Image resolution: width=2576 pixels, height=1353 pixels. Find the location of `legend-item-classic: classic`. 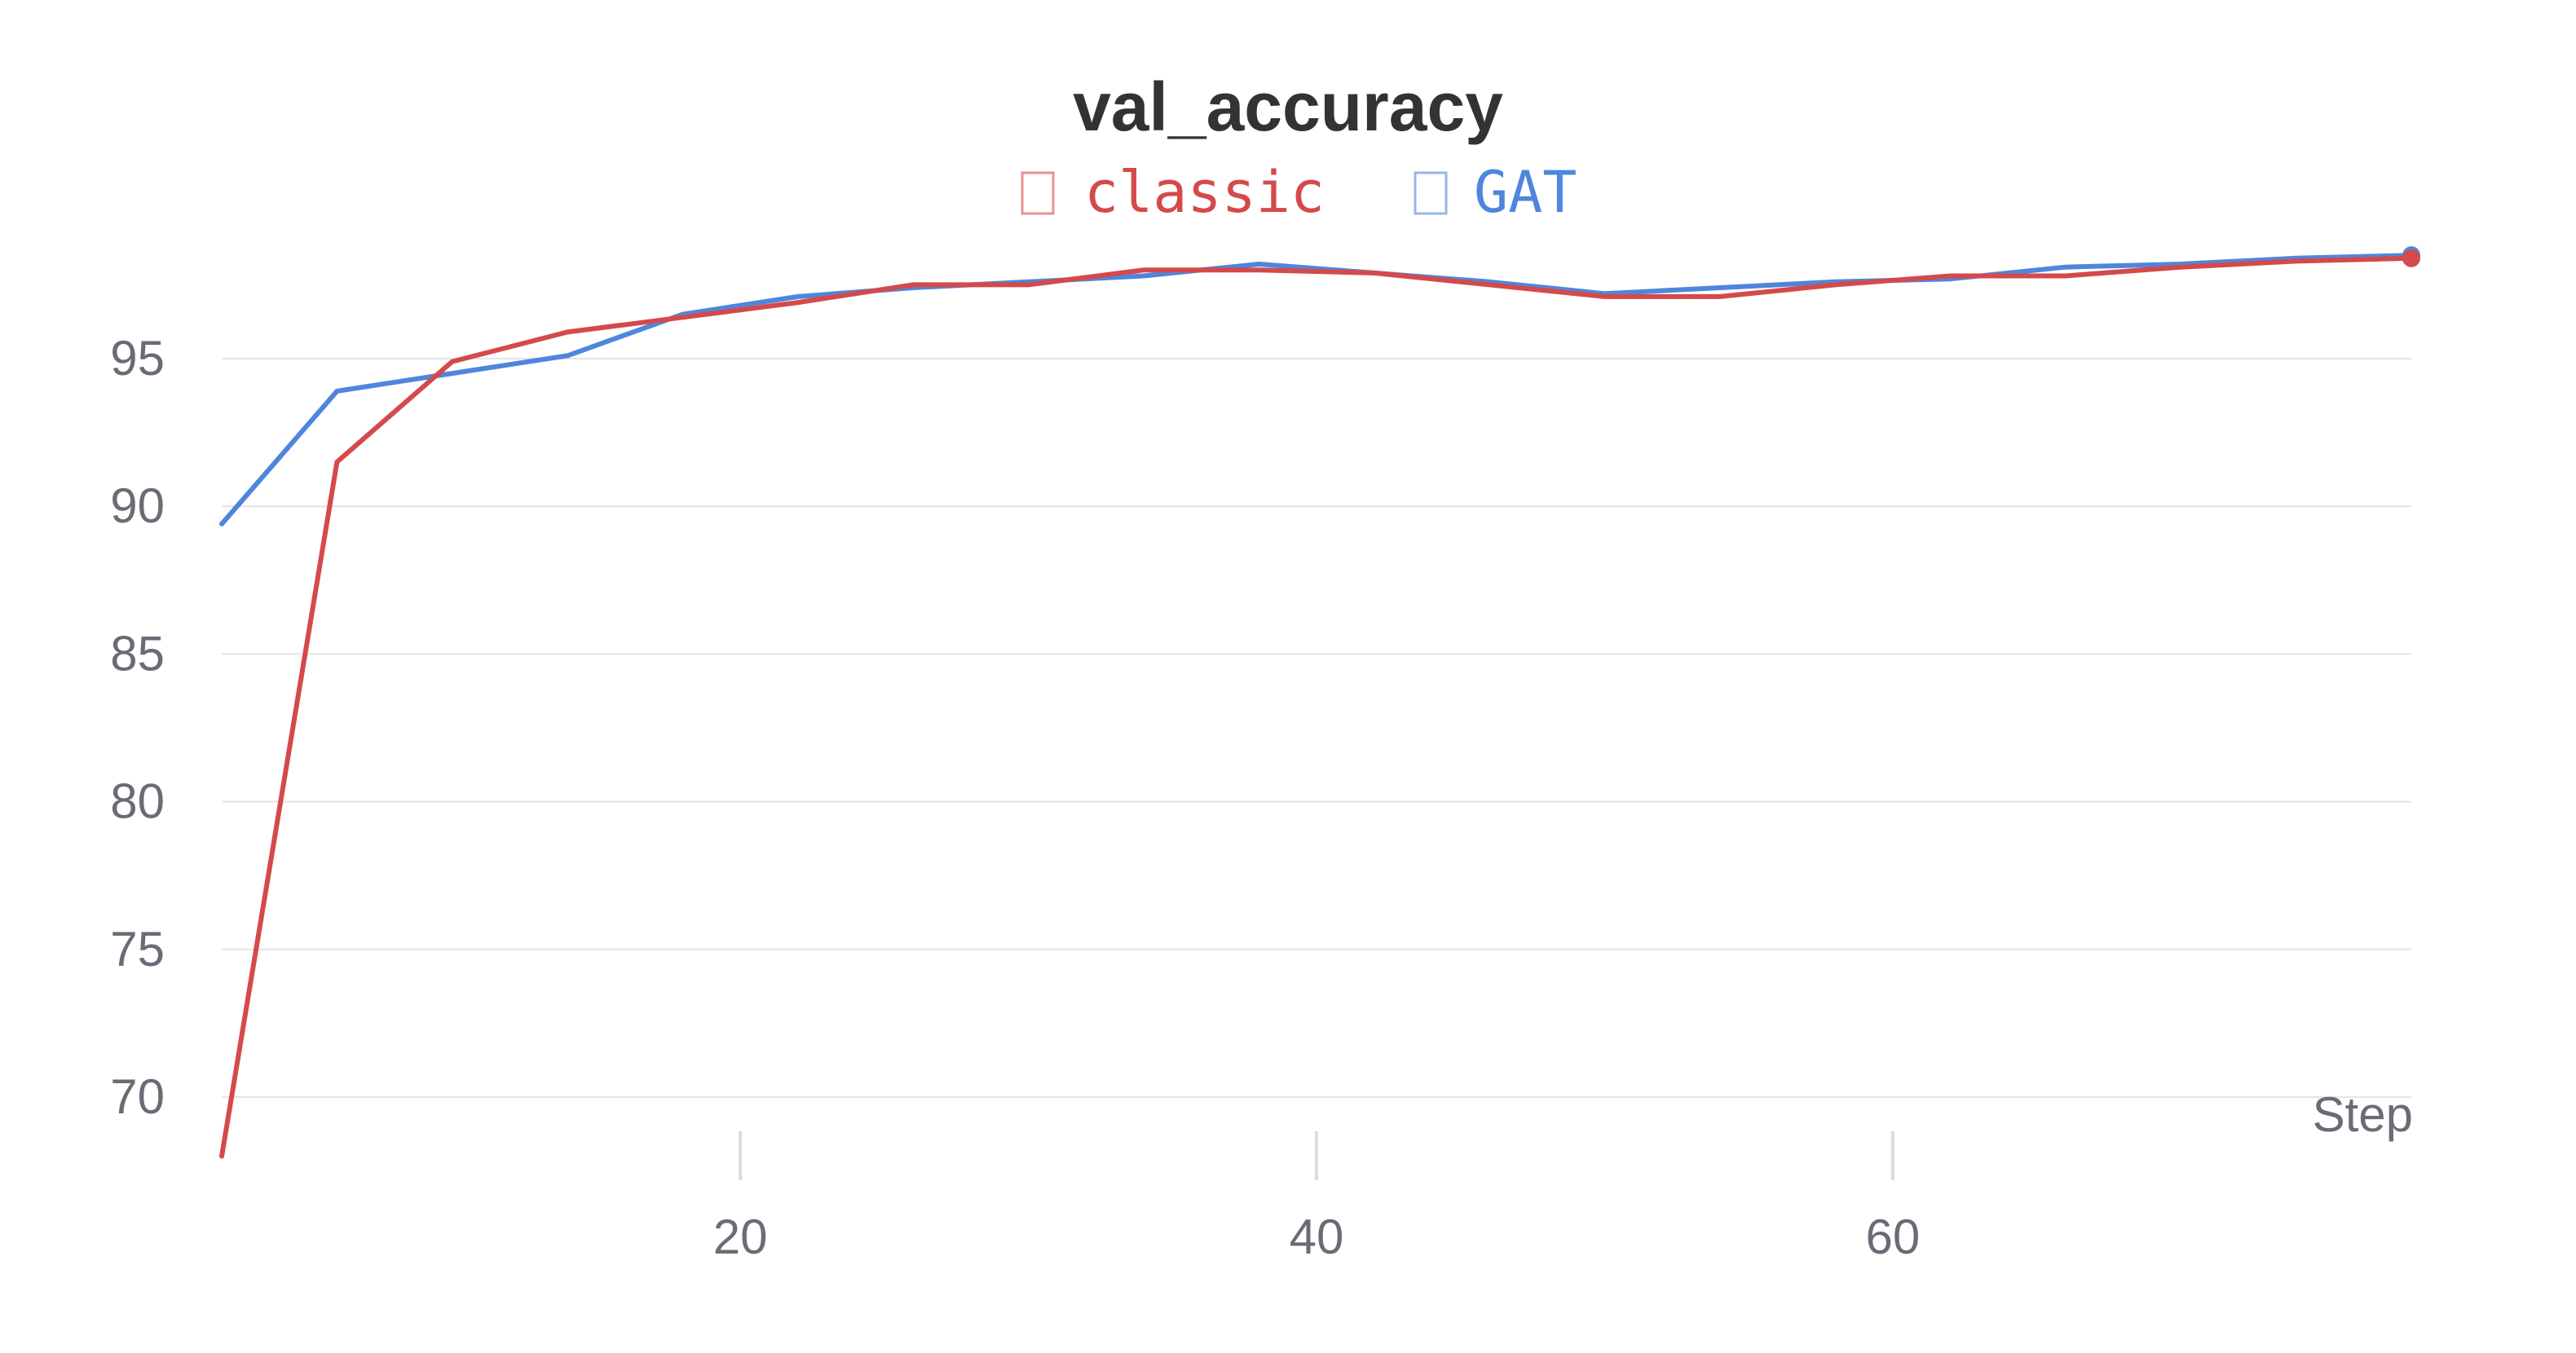

legend-item-classic: classic is located at coordinates (1173, 192).